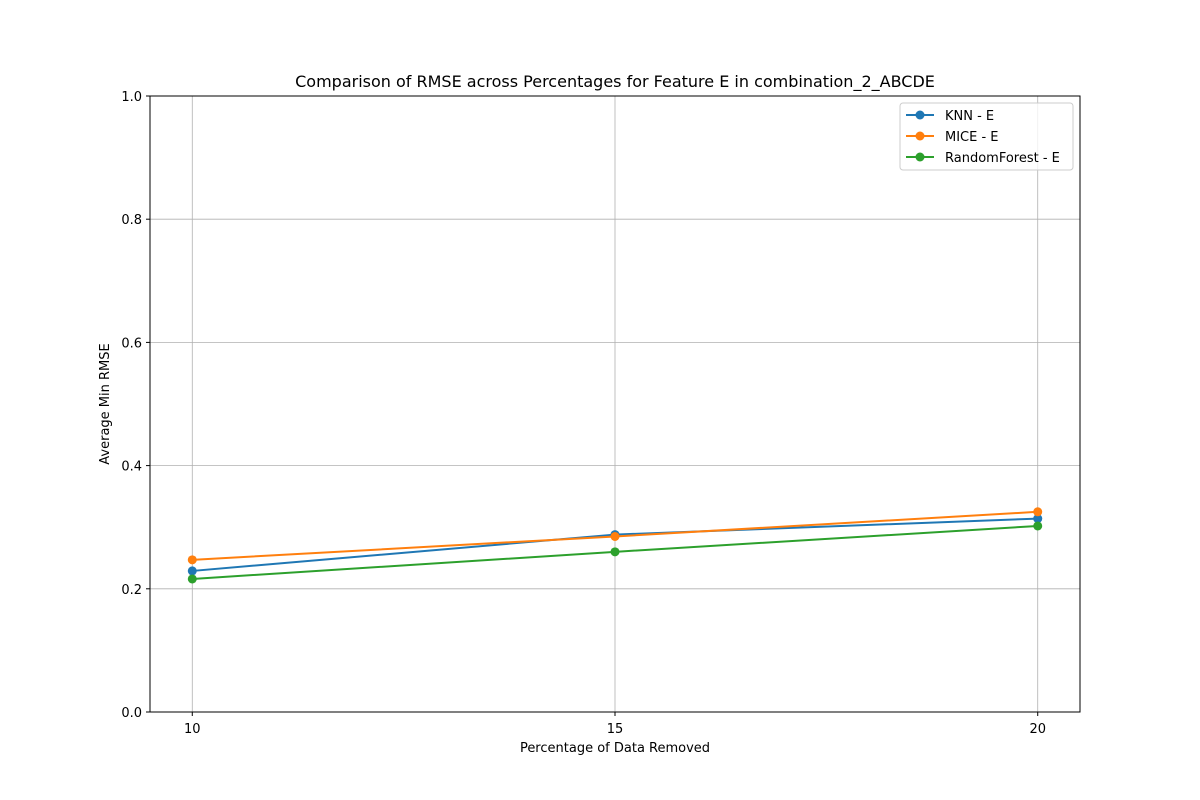 The height and width of the screenshot is (800, 1200). Describe the element at coordinates (969, 116) in the screenshot. I see `legend-label: KNN - E` at that location.